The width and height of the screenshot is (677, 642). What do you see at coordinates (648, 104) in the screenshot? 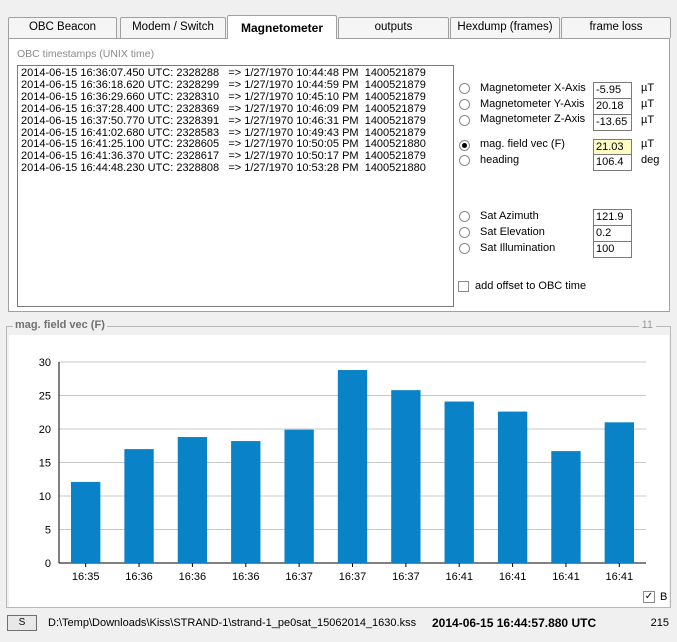
I see `y-axis-unit: µT` at bounding box center [648, 104].